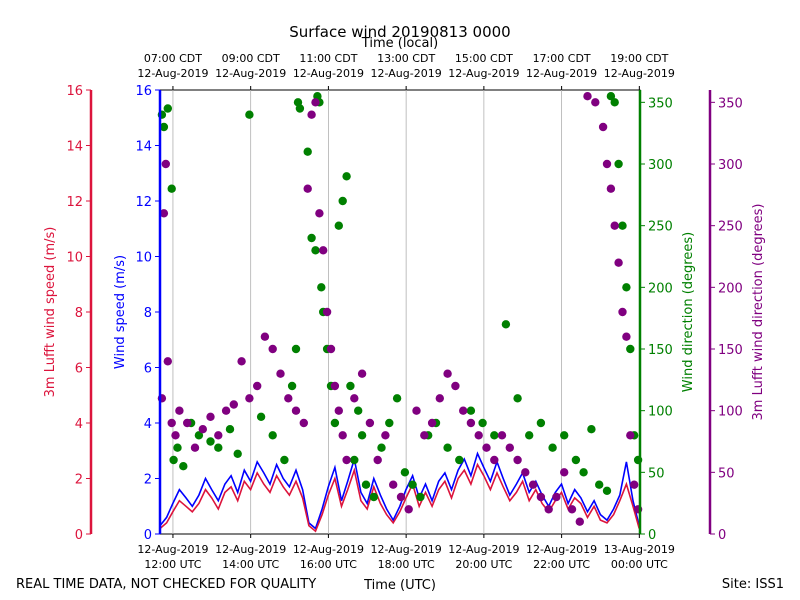  Describe the element at coordinates (143, 258) in the screenshot. I see `speed-tick-label: 10` at that location.